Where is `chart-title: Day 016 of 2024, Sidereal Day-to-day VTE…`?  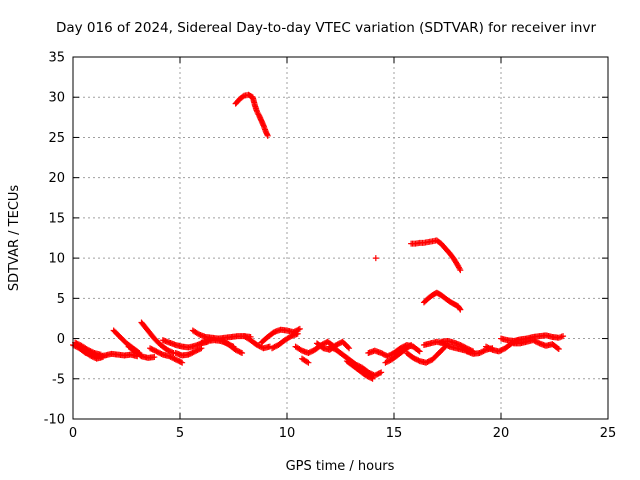 chart-title: Day 016 of 2024, Sidereal Day-to-day VTE… is located at coordinates (326, 28).